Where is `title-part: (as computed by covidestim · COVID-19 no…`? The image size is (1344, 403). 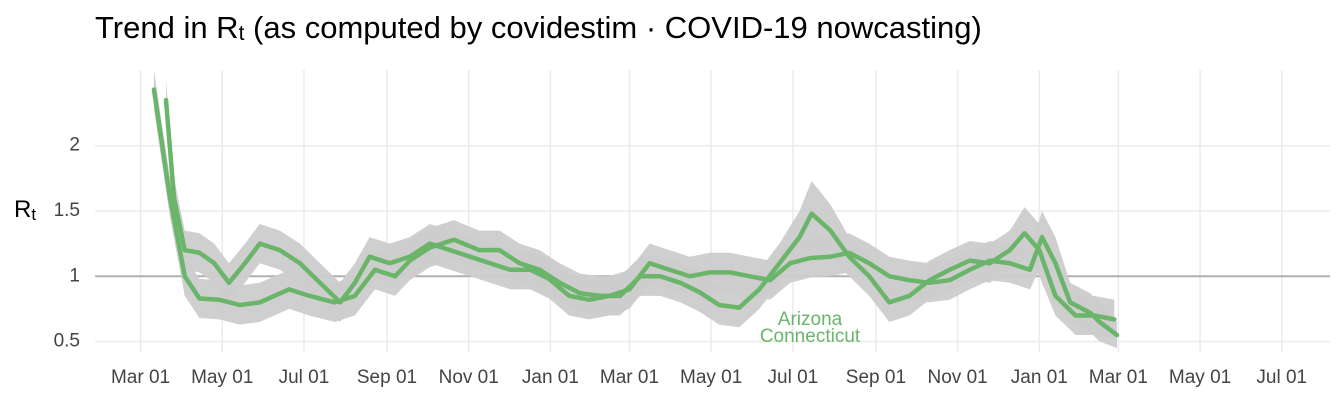 title-part: (as computed by covidestim · COVID-19 no… is located at coordinates (612, 27).